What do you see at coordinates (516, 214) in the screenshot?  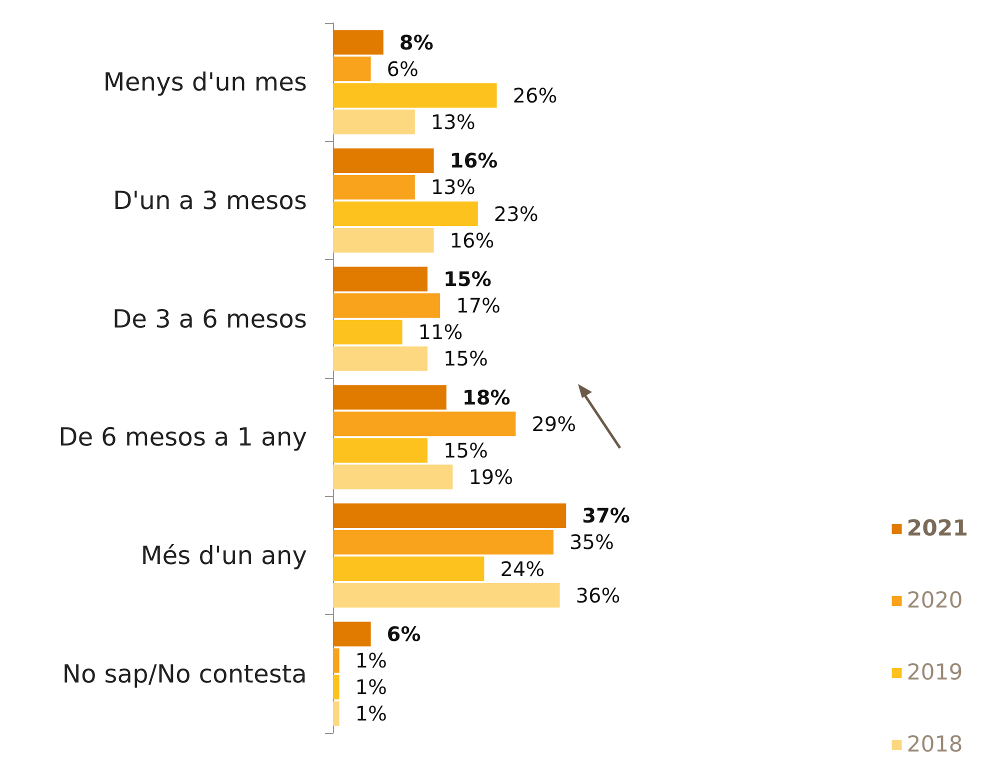 I see `data-label: 23%` at bounding box center [516, 214].